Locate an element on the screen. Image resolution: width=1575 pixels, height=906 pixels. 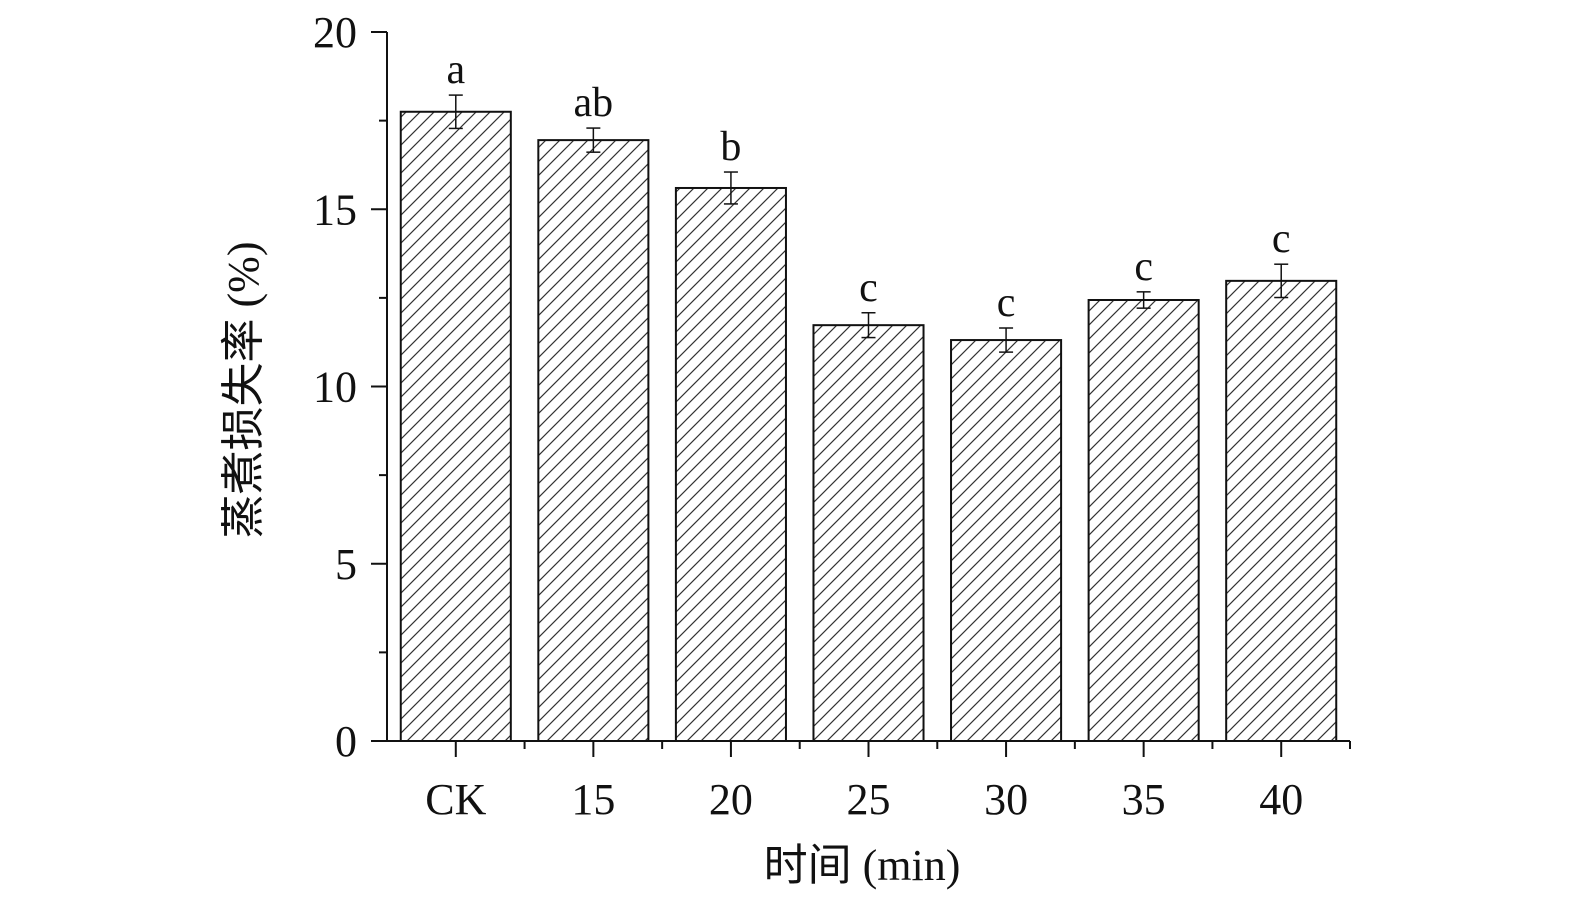
y-tick-label: 0 is located at coordinates (346, 741).